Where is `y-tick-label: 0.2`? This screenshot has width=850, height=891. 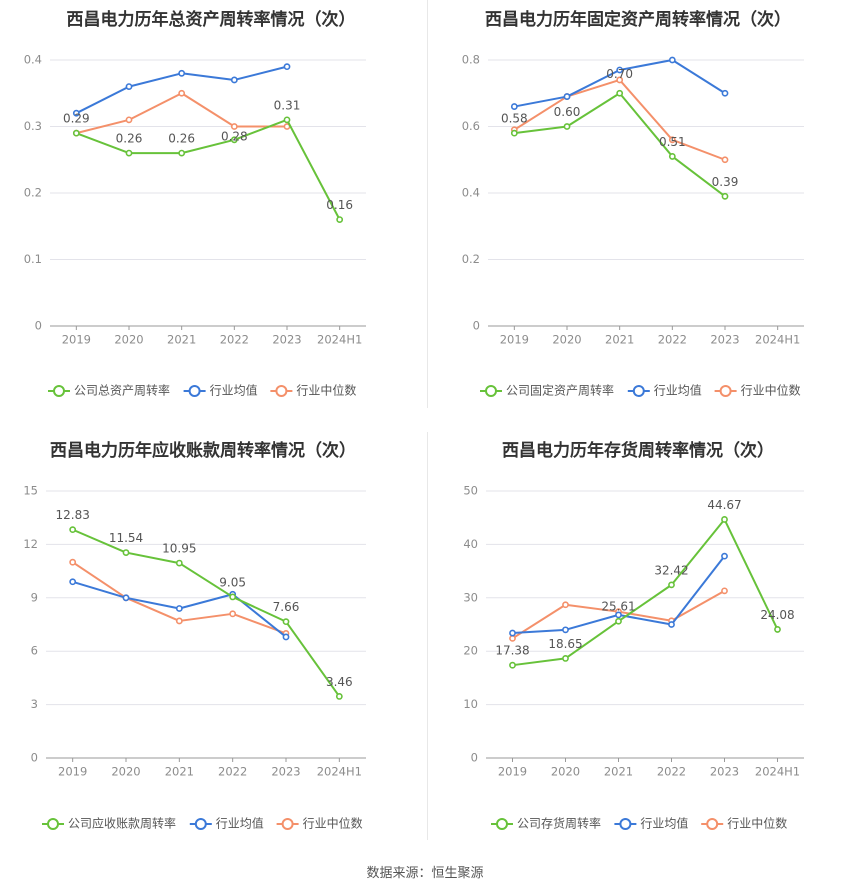
y-tick-label: 0.2 is located at coordinates (33, 193).